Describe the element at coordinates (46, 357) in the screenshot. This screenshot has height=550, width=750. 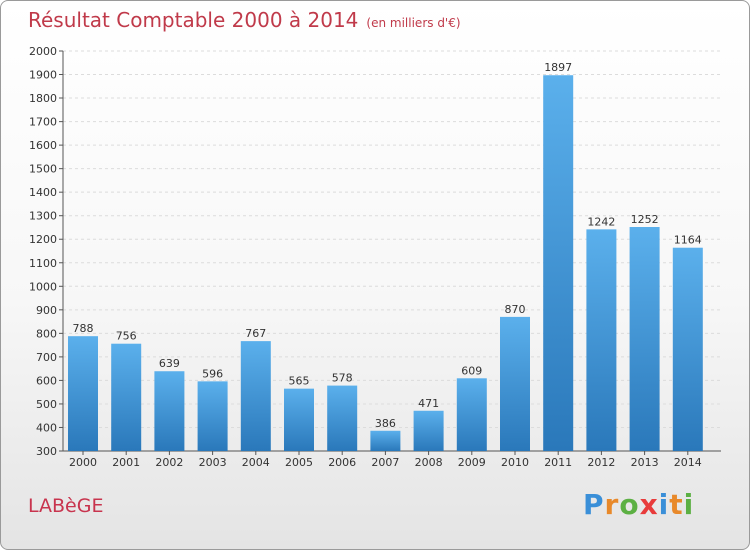
I see `y-tick-label: 700` at that location.